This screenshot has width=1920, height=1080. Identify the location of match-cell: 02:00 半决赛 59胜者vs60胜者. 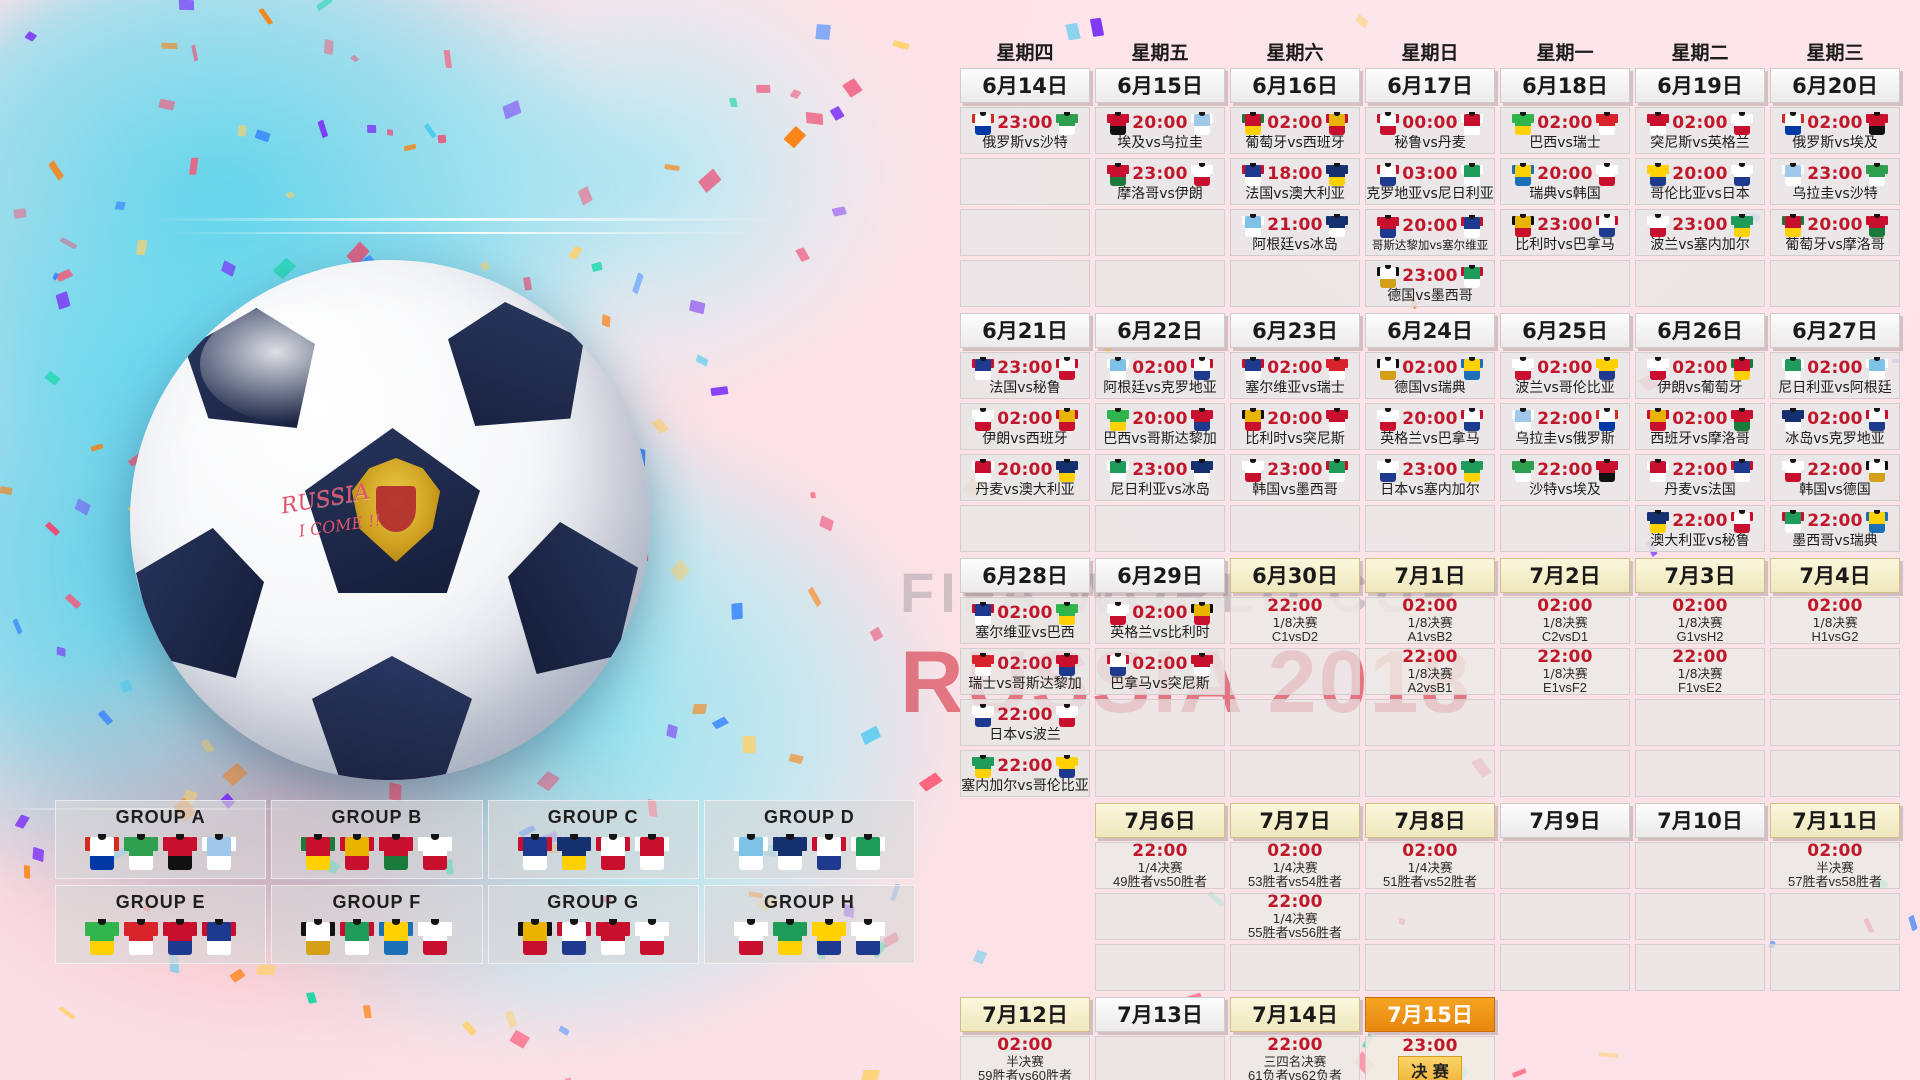
(1025, 1057).